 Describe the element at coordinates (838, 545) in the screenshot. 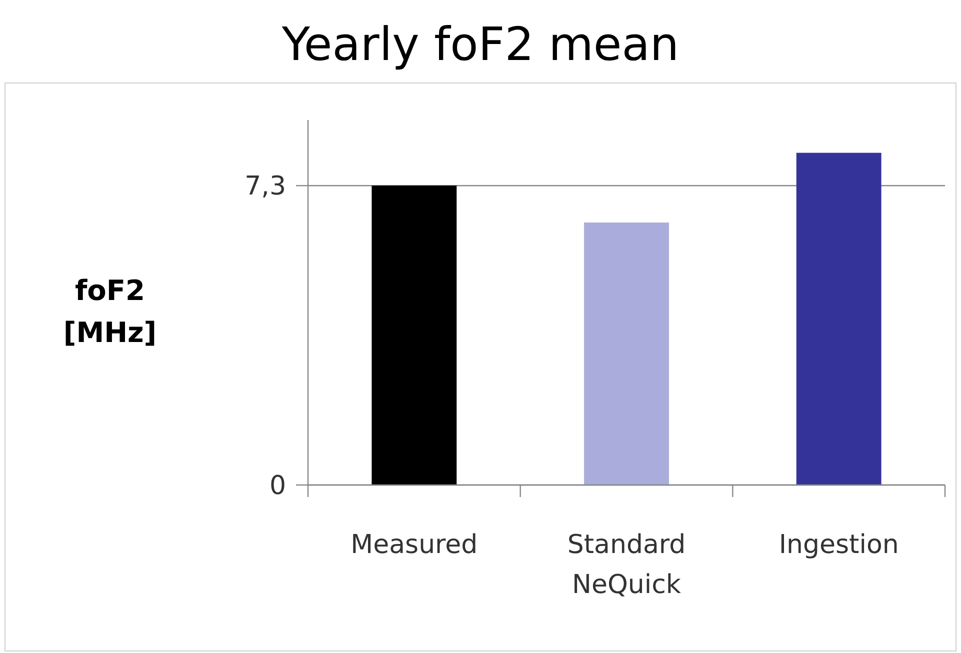

I see `x-tick-label: Ingestion` at that location.